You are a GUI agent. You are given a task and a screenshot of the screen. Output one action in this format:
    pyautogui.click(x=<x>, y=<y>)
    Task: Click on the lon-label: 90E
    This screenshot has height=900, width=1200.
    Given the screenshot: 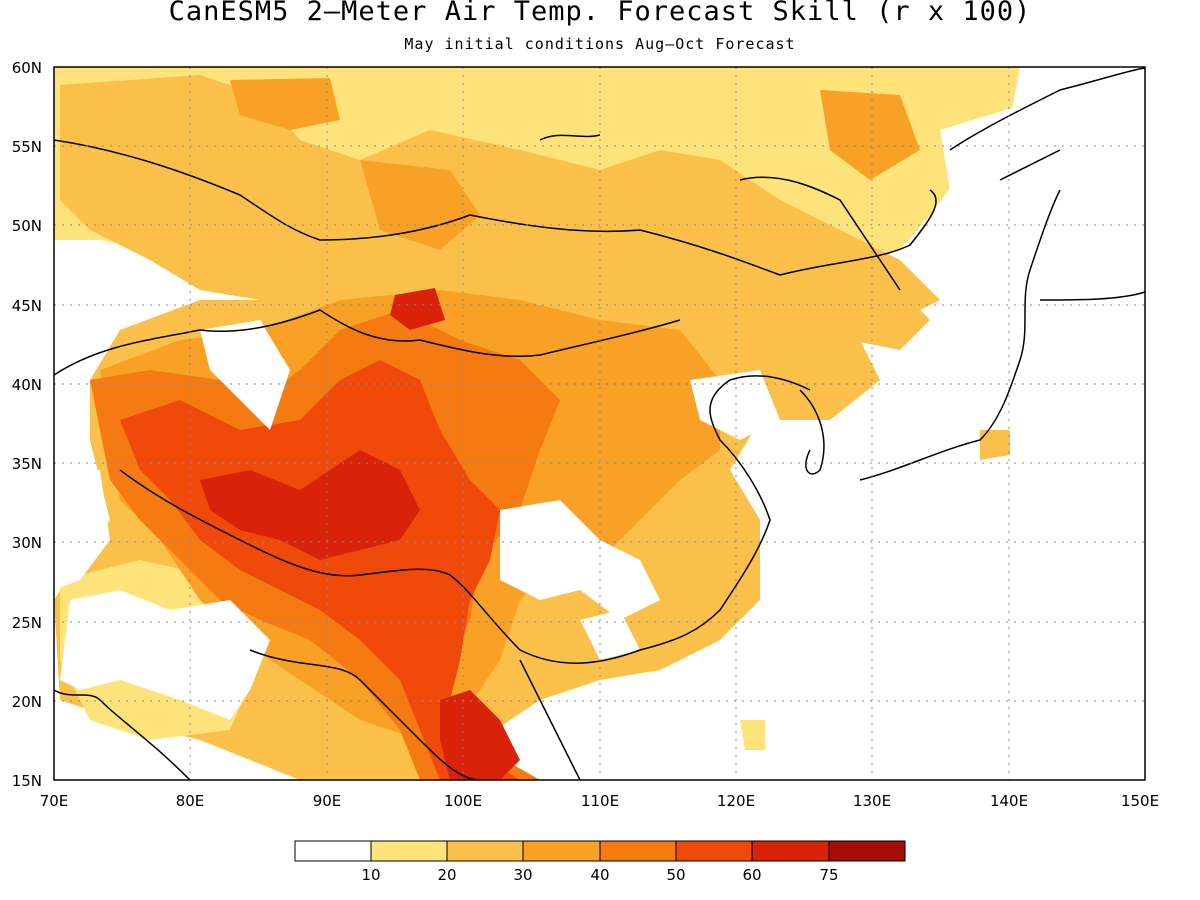 What is the action you would take?
    pyautogui.click(x=327, y=801)
    